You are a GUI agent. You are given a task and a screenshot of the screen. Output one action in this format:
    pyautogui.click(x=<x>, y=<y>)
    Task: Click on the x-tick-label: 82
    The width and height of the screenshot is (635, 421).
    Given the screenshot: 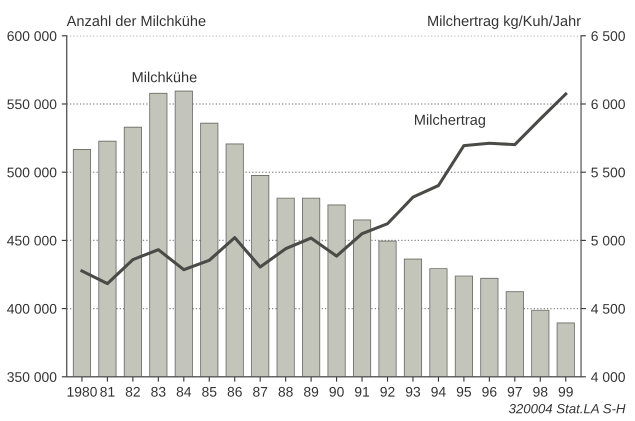 What is the action you would take?
    pyautogui.click(x=133, y=391)
    